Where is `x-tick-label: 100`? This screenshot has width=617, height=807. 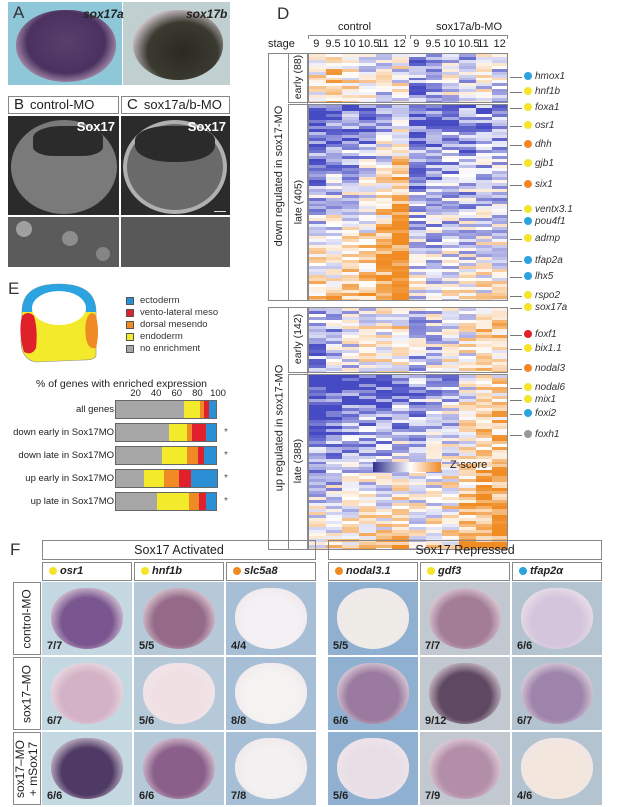 x-tick-label: 100 is located at coordinates (218, 393).